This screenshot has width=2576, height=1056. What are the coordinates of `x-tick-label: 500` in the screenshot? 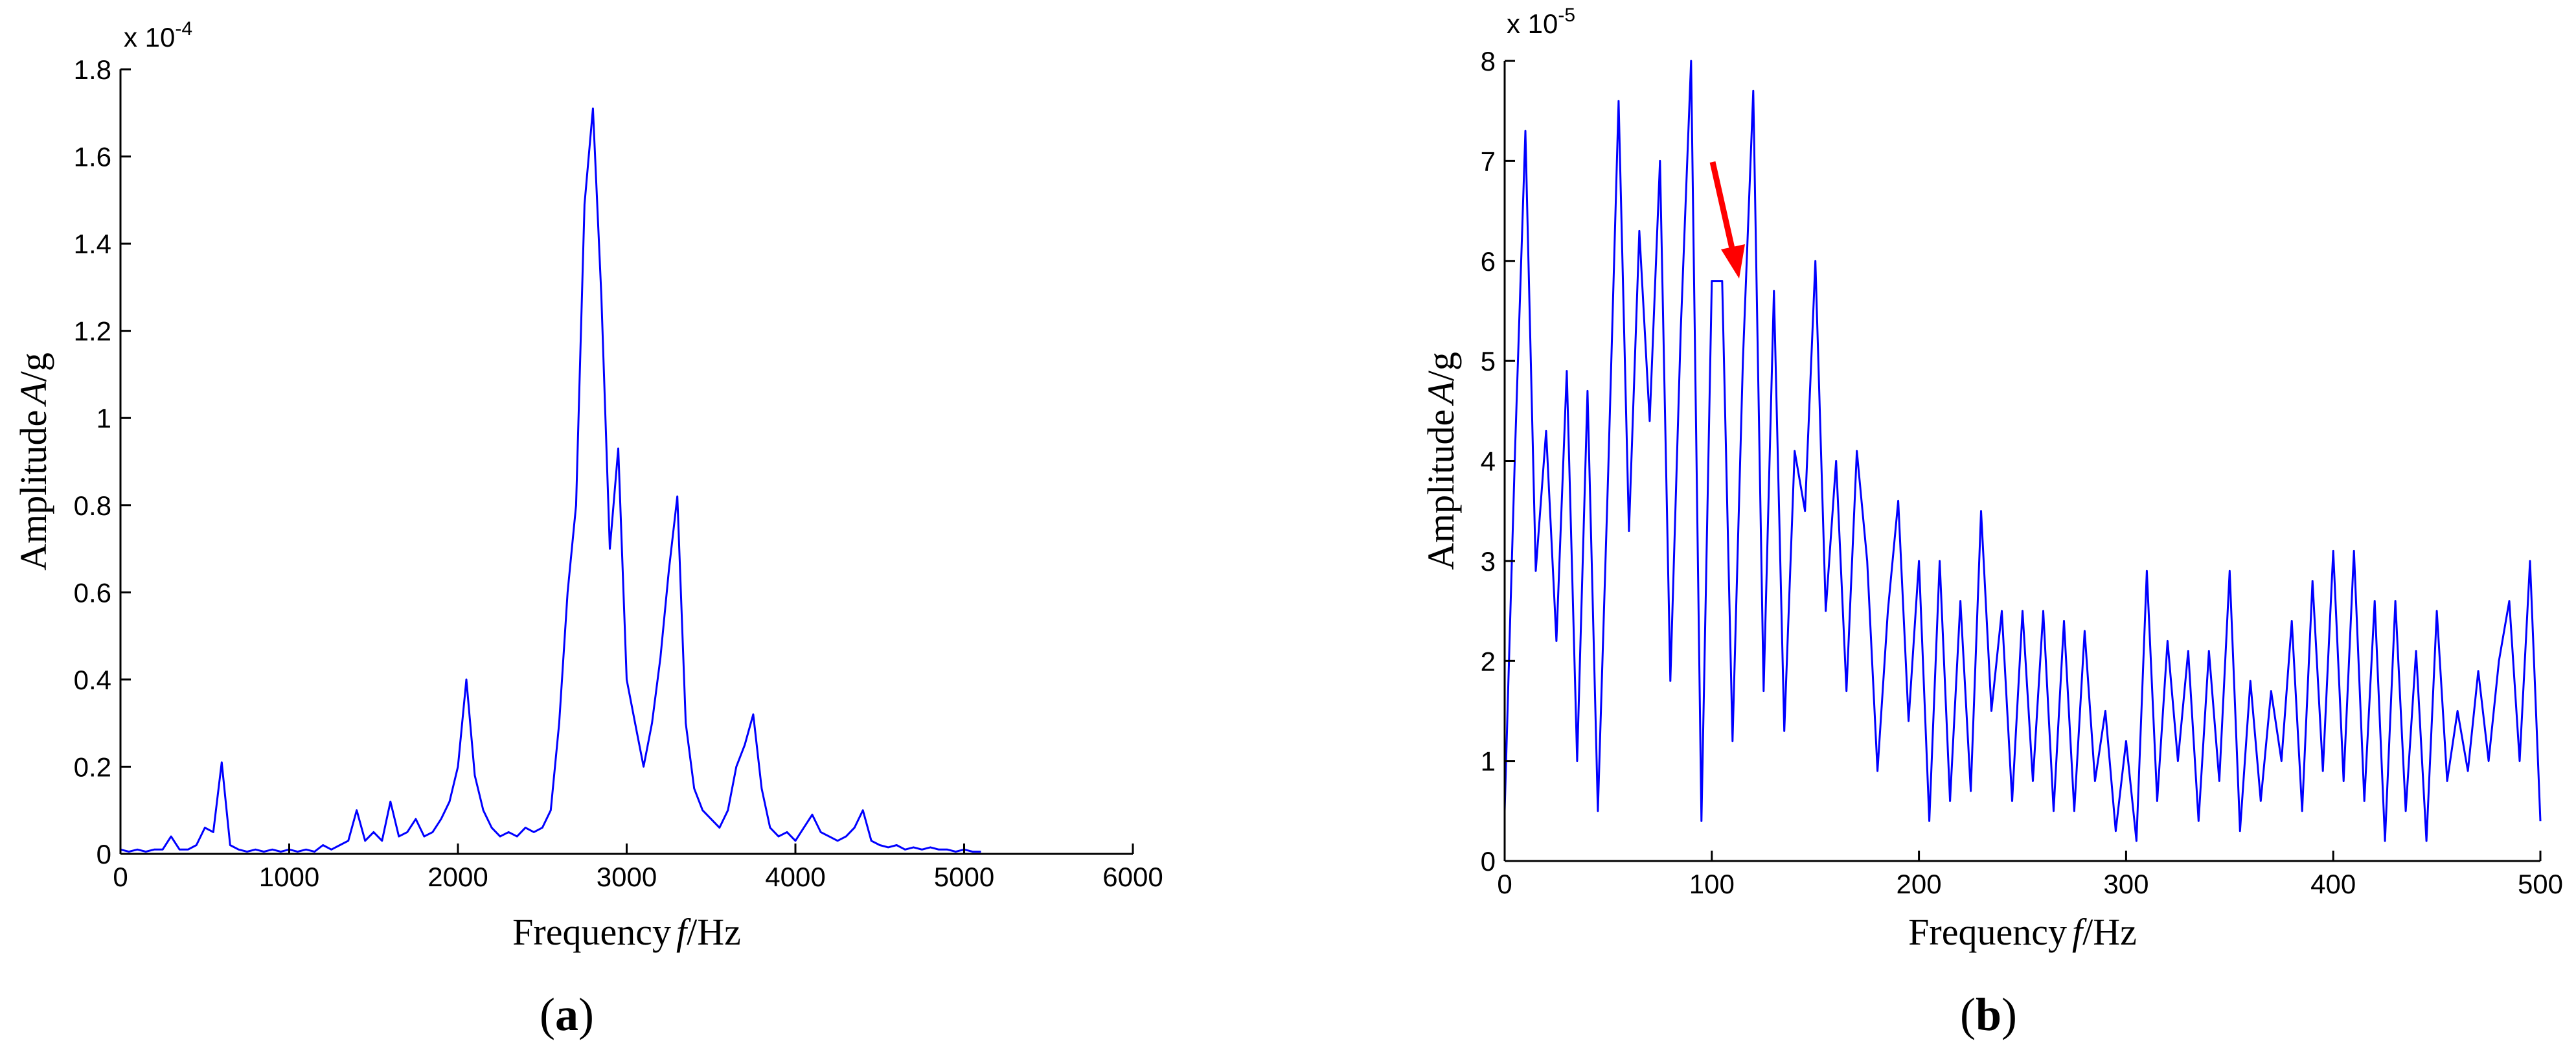 It's located at (2541, 884).